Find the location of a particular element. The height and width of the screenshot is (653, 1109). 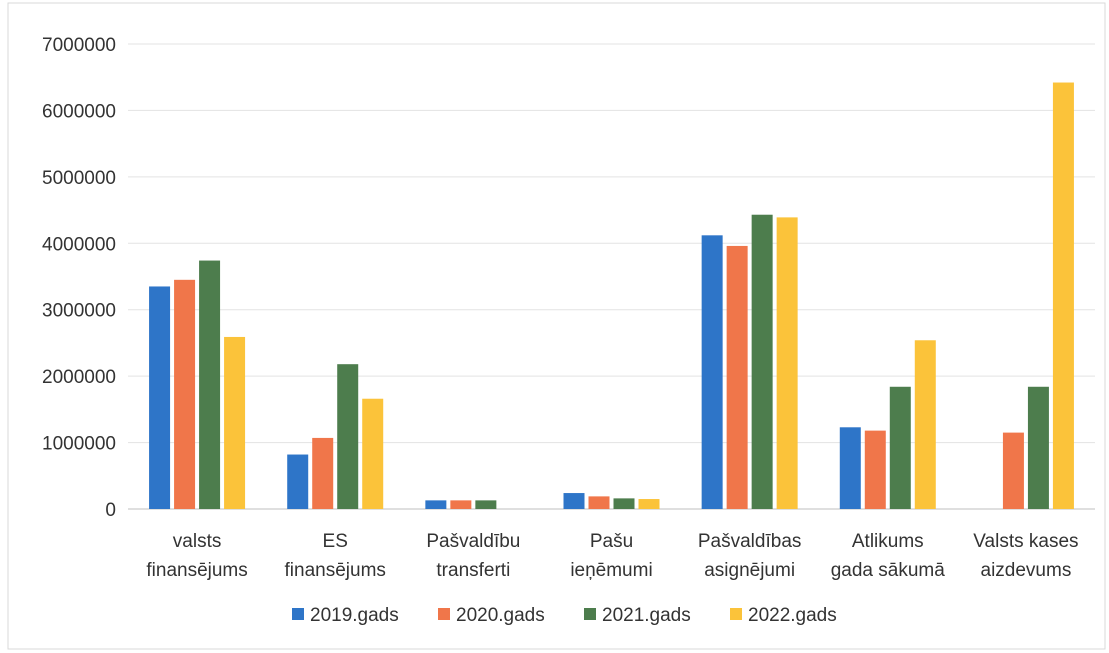

x-tick-label: ES finansējums is located at coordinates (335, 556).